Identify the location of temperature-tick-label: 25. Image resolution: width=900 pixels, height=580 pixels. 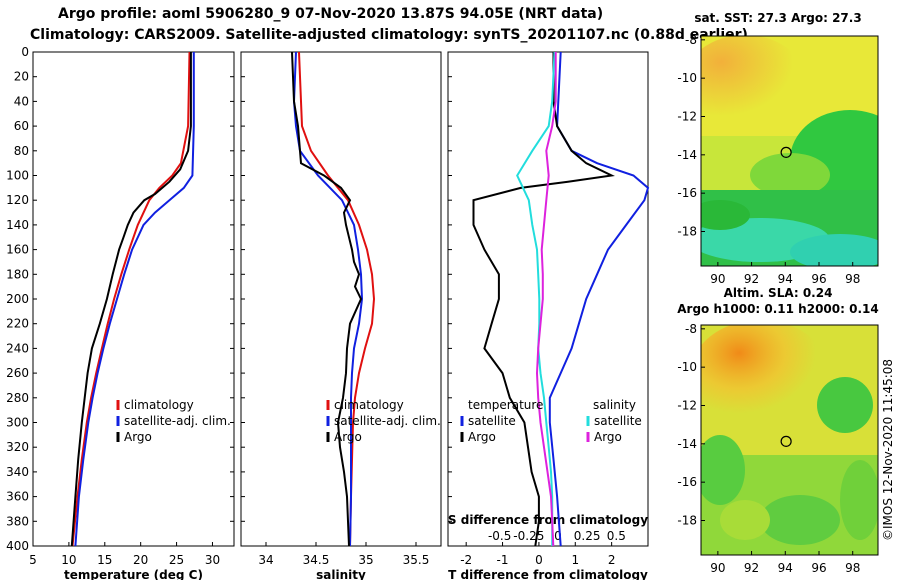
(176, 560).